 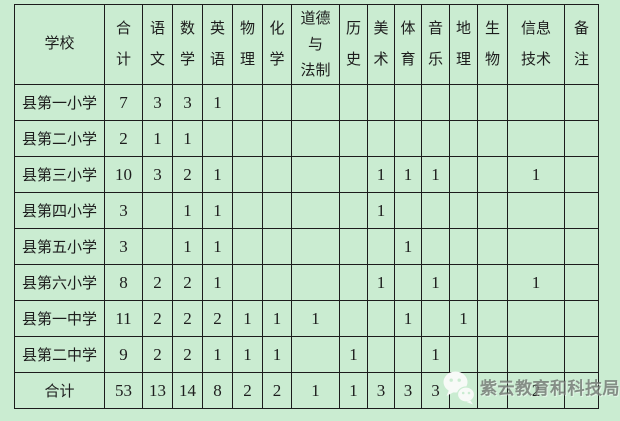 What do you see at coordinates (59, 138) in the screenshot?
I see `school-cell: 县第二小学` at bounding box center [59, 138].